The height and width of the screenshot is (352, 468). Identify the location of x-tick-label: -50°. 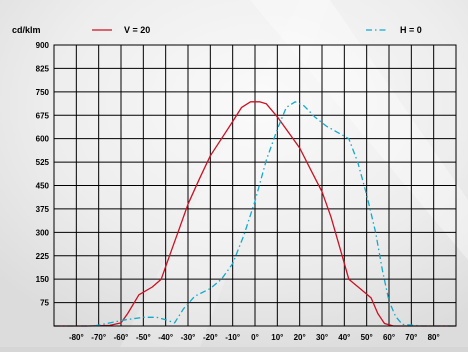
(143, 337).